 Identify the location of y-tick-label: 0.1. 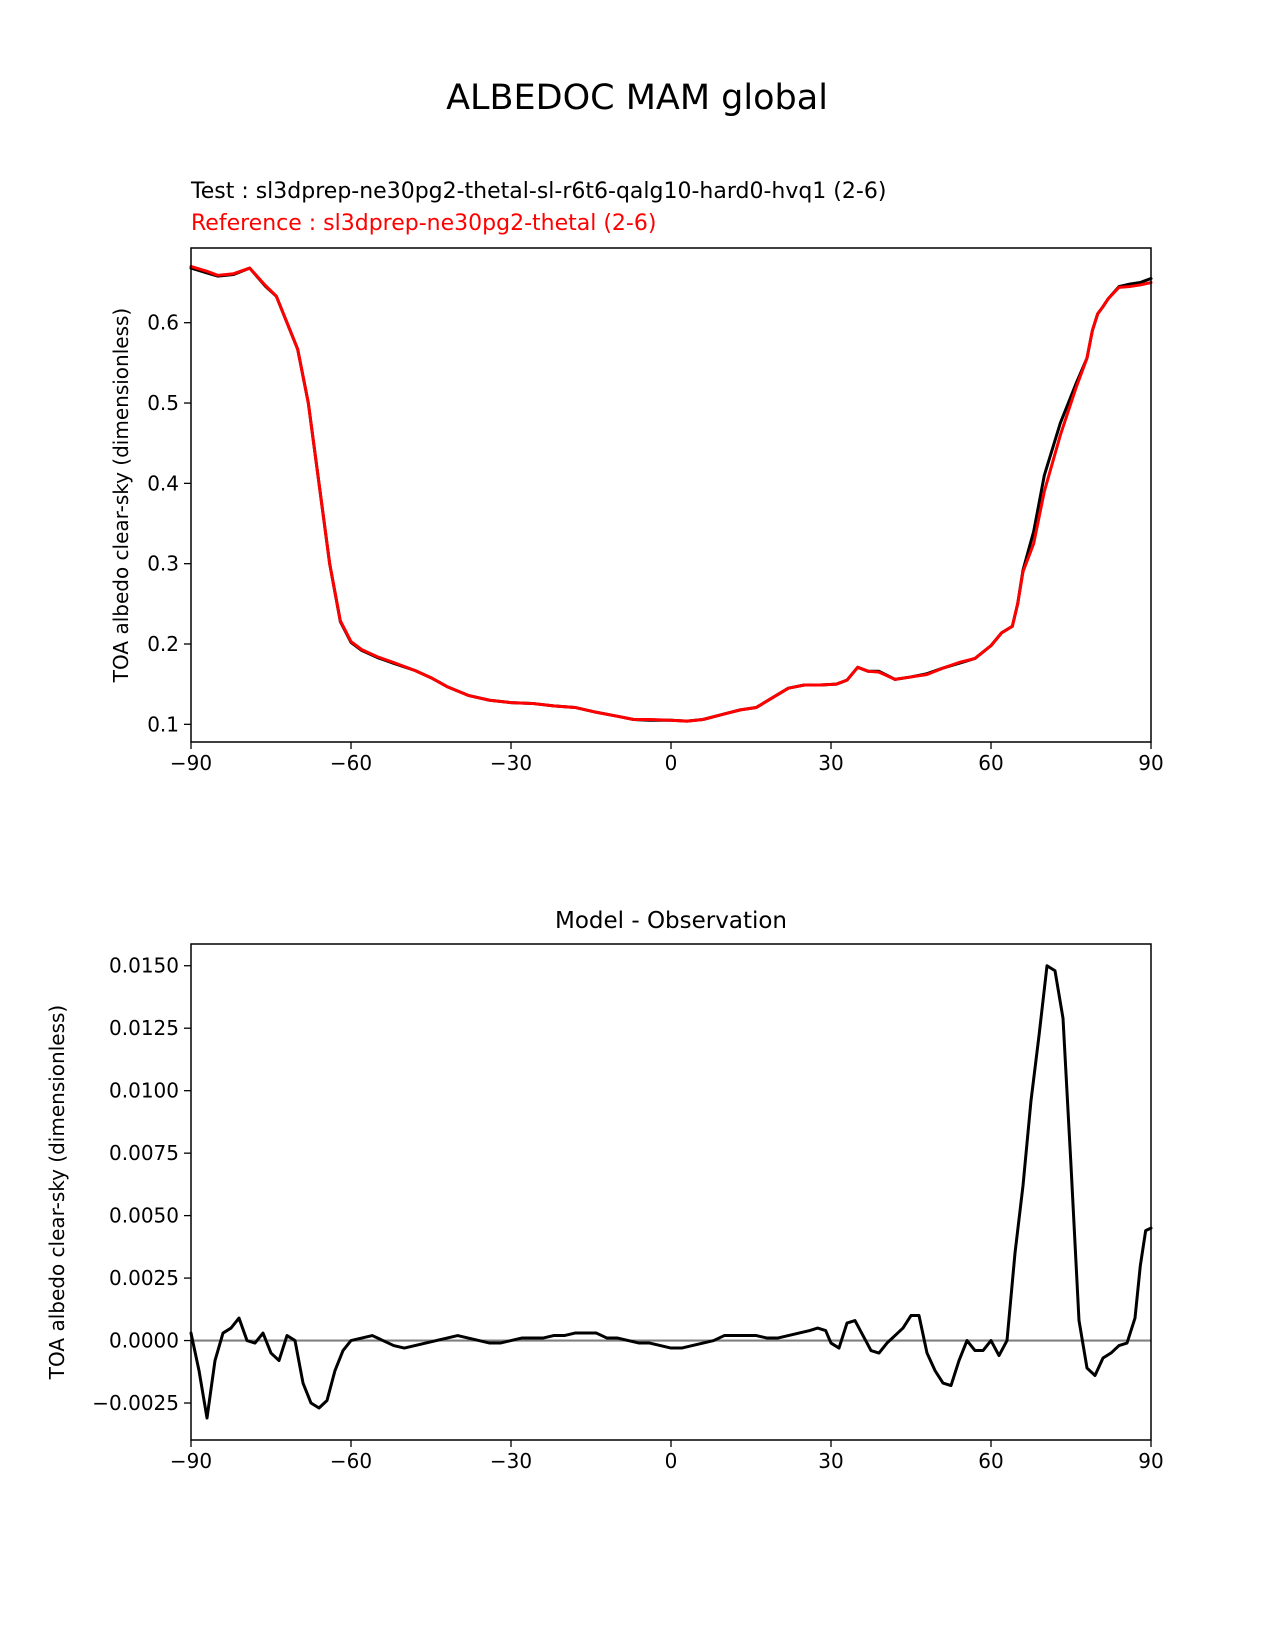
(163, 724).